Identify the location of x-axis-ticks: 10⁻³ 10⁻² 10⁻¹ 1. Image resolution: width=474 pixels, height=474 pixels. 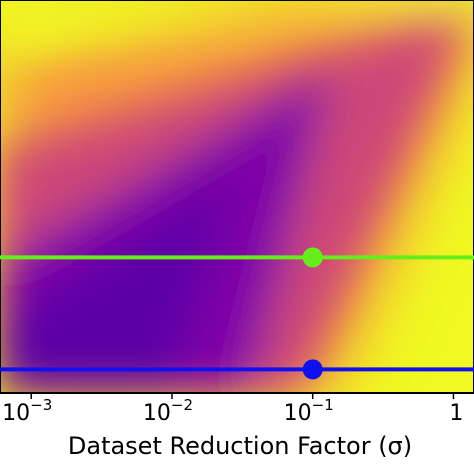
(232, 409).